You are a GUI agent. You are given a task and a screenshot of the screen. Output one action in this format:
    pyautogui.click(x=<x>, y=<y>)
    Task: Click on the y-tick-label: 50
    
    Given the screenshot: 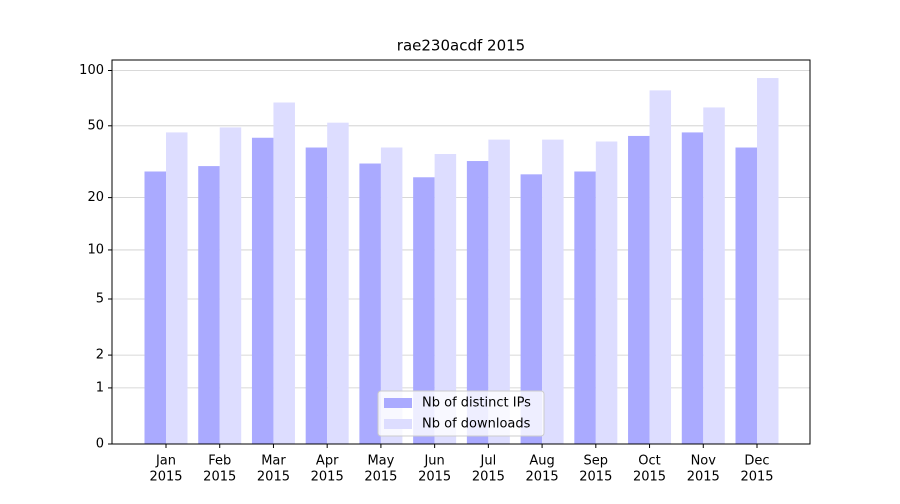 What is the action you would take?
    pyautogui.click(x=95, y=125)
    